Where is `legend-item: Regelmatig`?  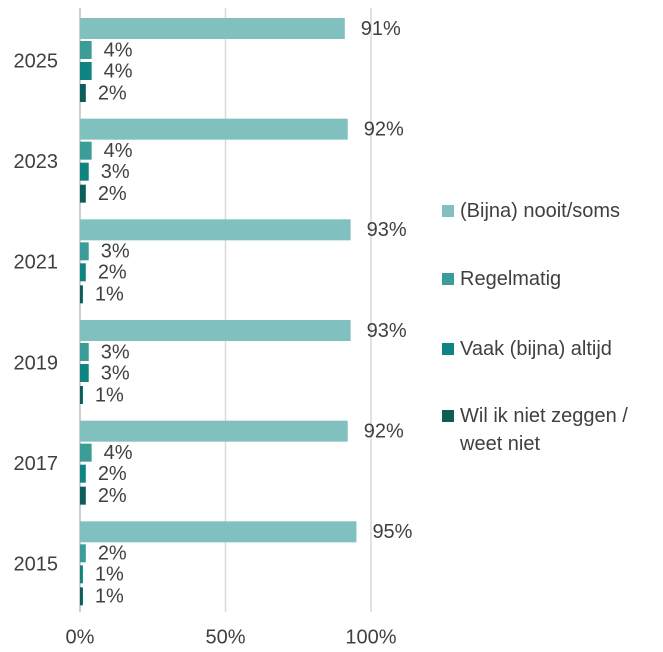
legend-item: Regelmatig is located at coordinates (549, 279).